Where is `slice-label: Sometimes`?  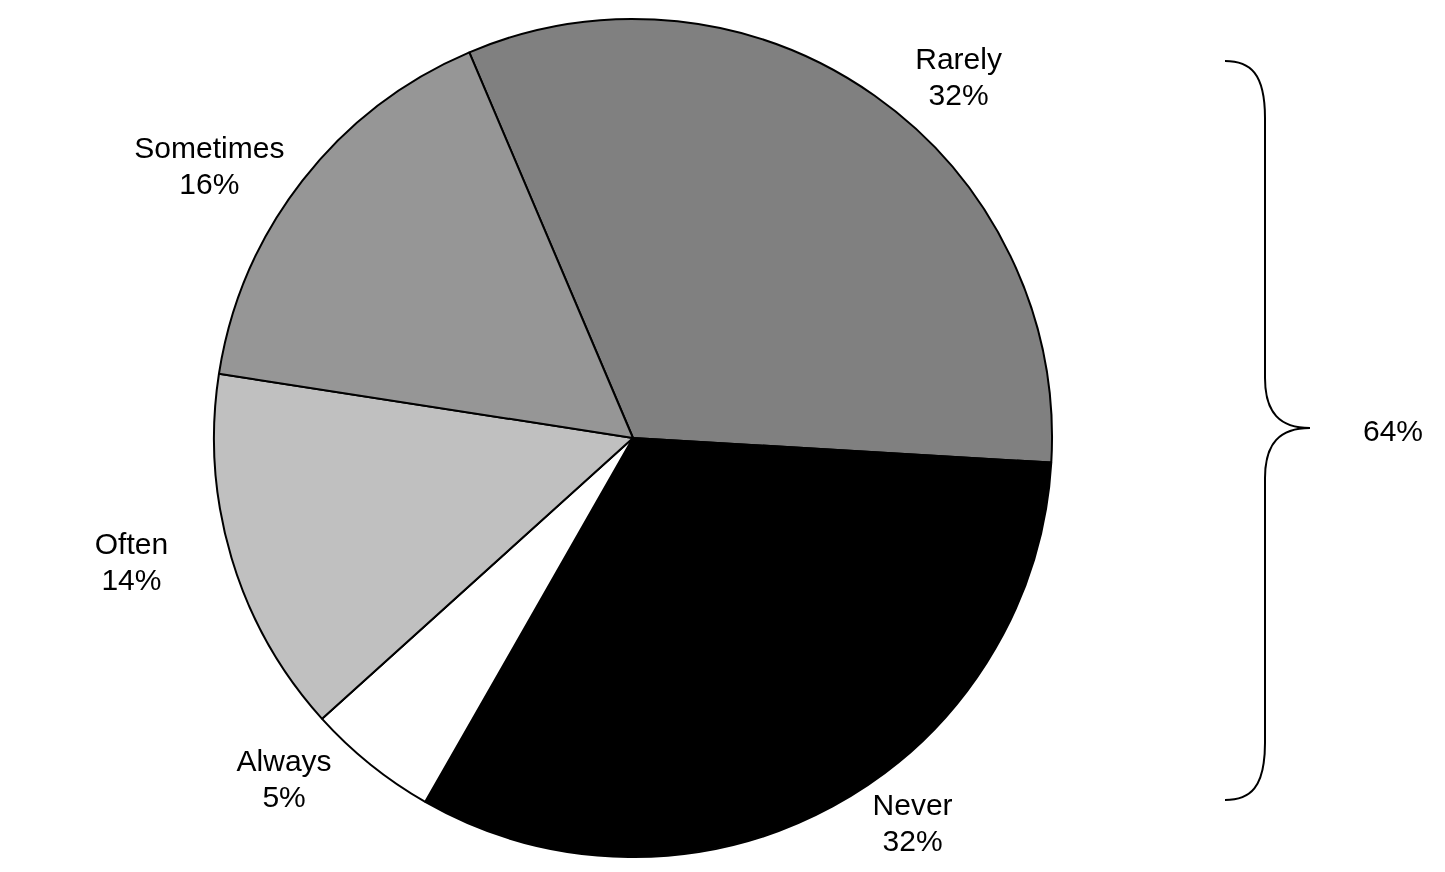 slice-label: Sometimes is located at coordinates (209, 147).